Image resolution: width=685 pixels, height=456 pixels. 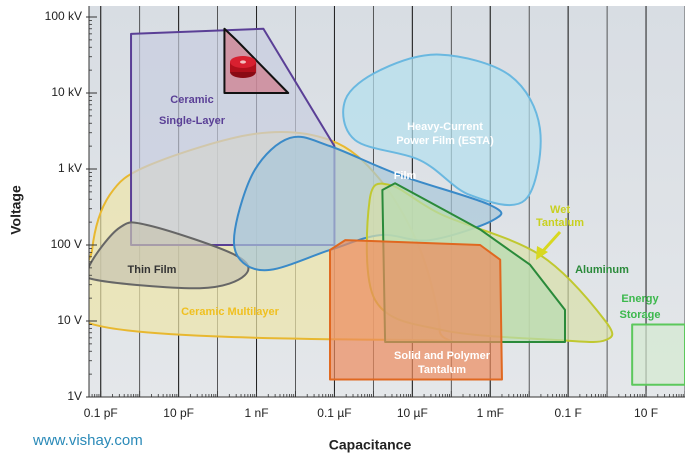 I want to click on capacitor-icon, so click(x=243, y=67).